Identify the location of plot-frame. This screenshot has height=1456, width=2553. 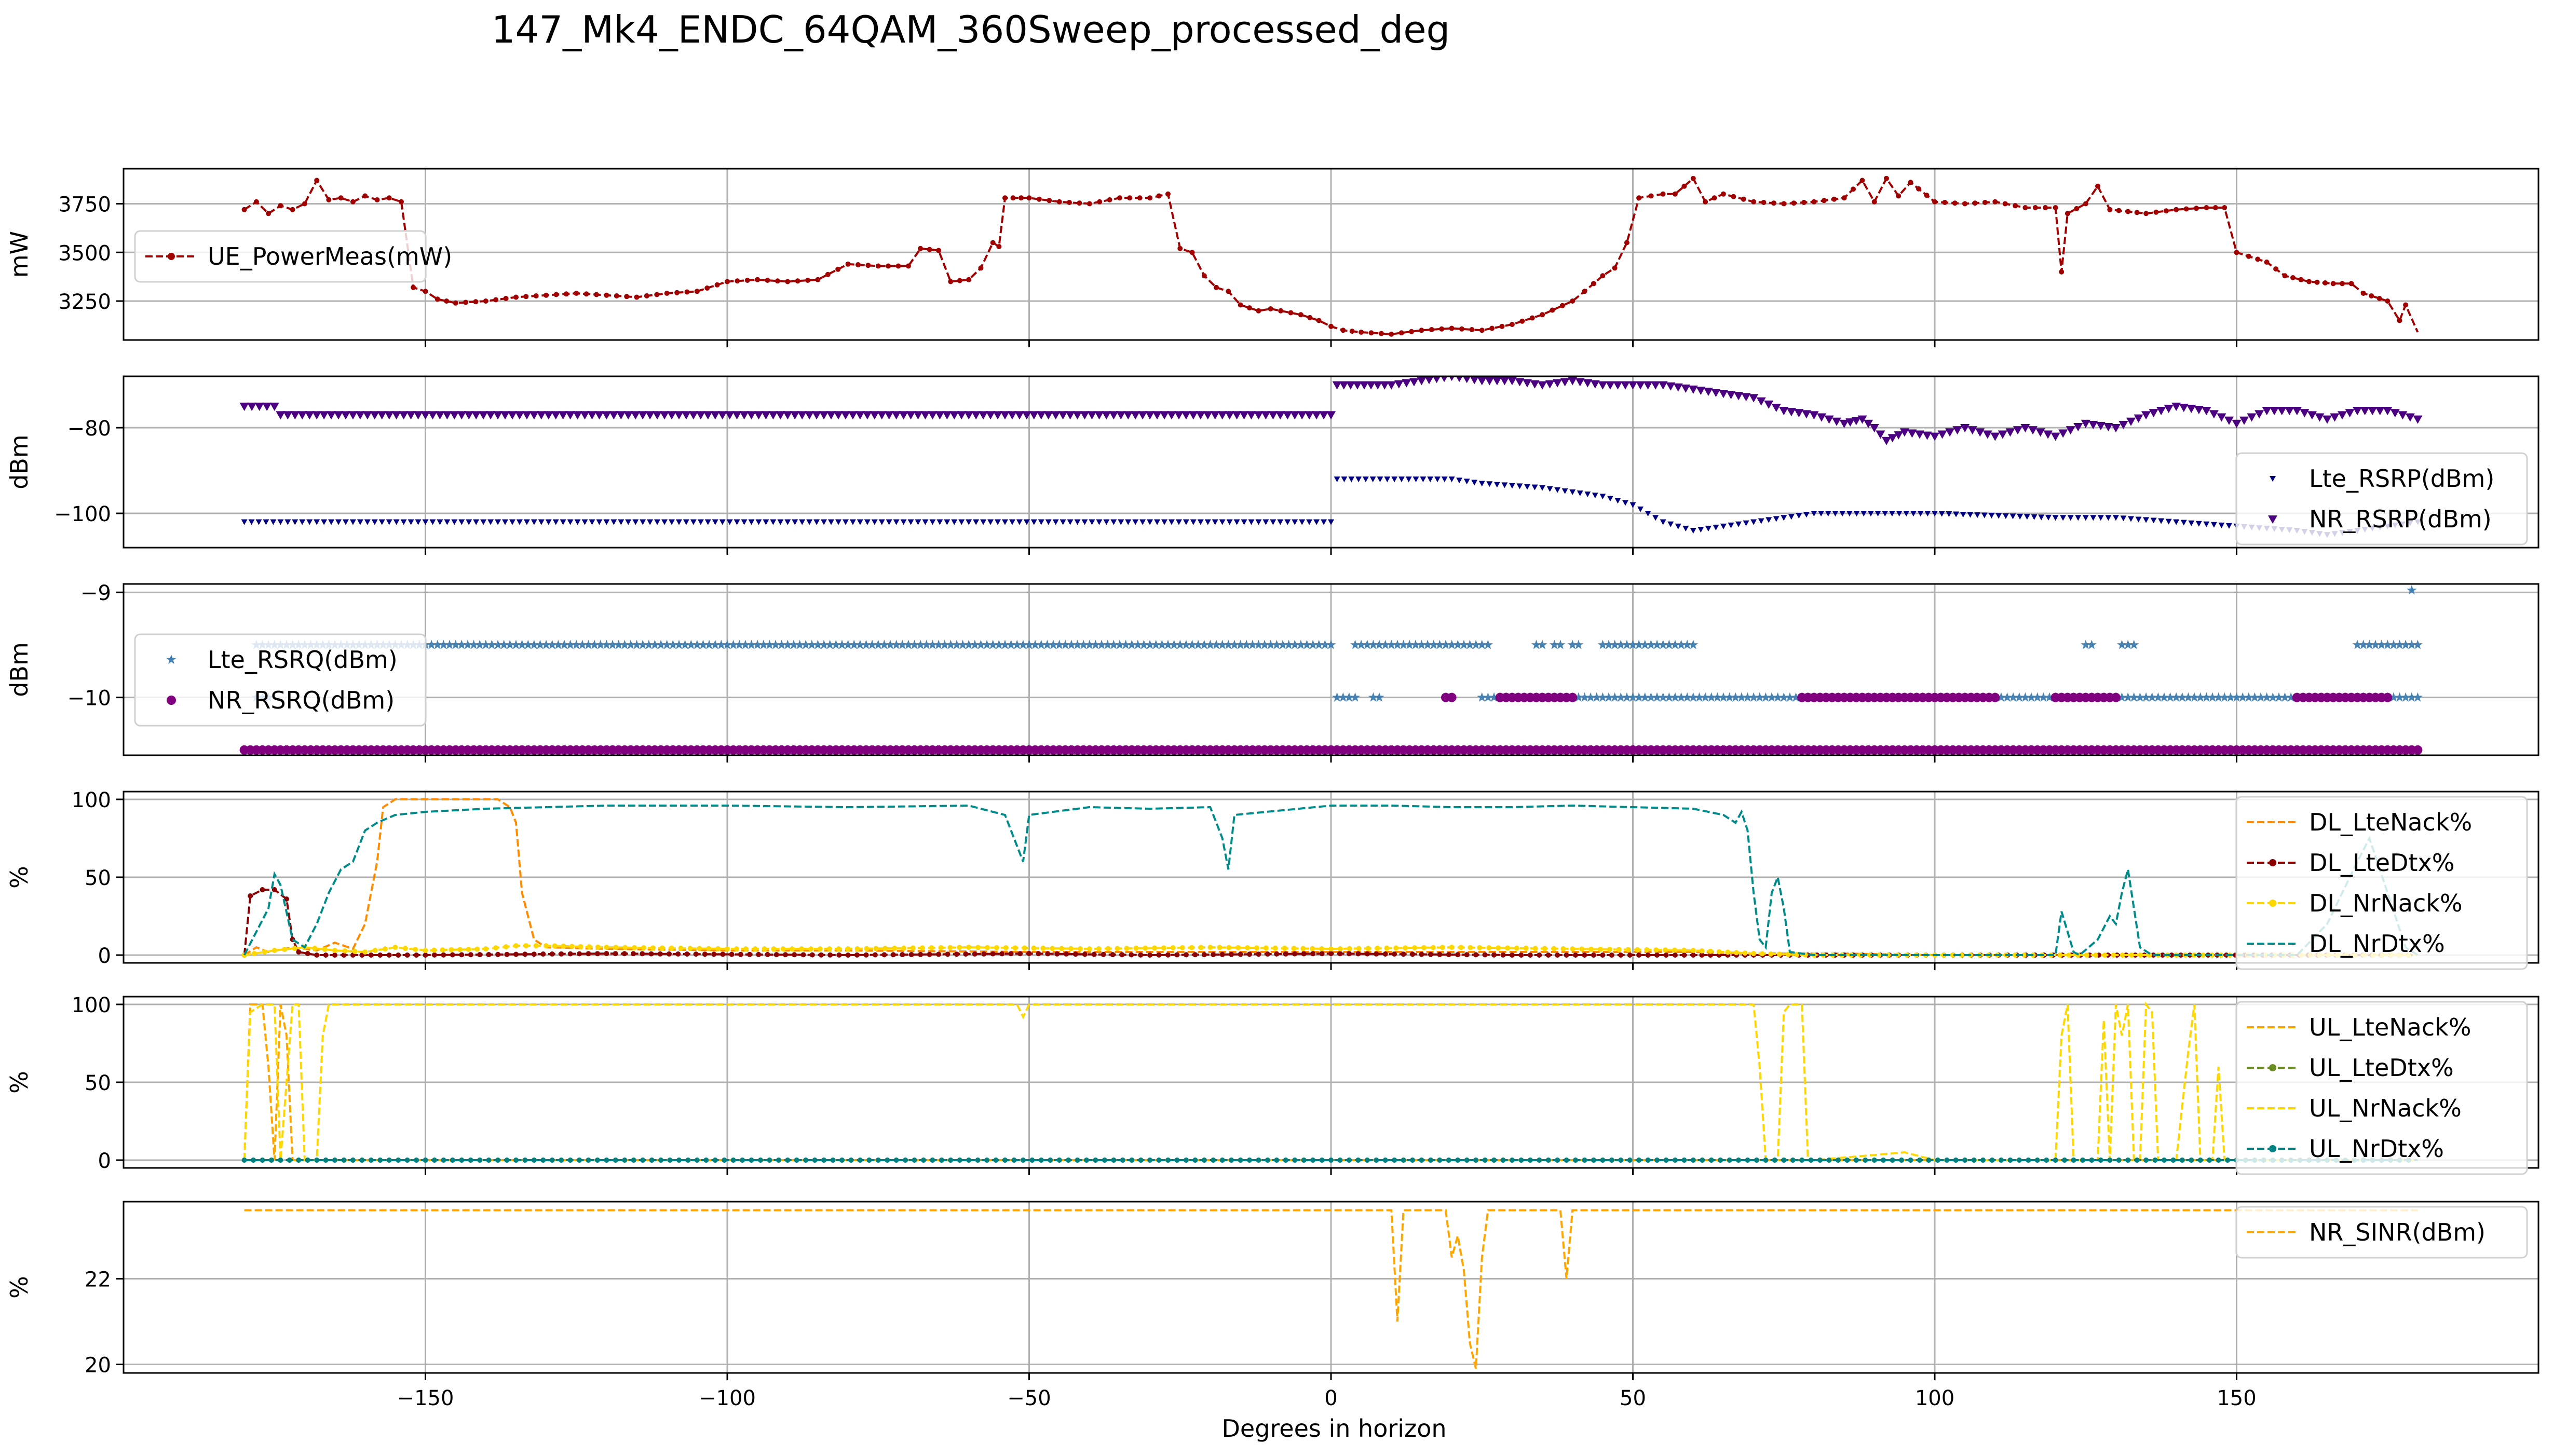
(1331, 254).